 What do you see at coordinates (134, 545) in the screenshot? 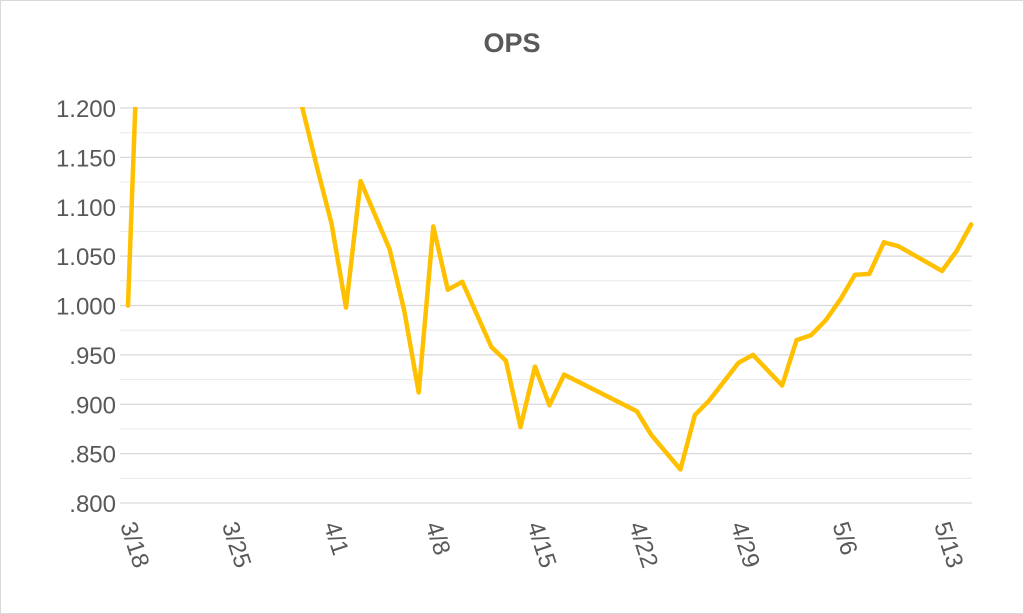
I see `x-tick-label: 3/18` at bounding box center [134, 545].